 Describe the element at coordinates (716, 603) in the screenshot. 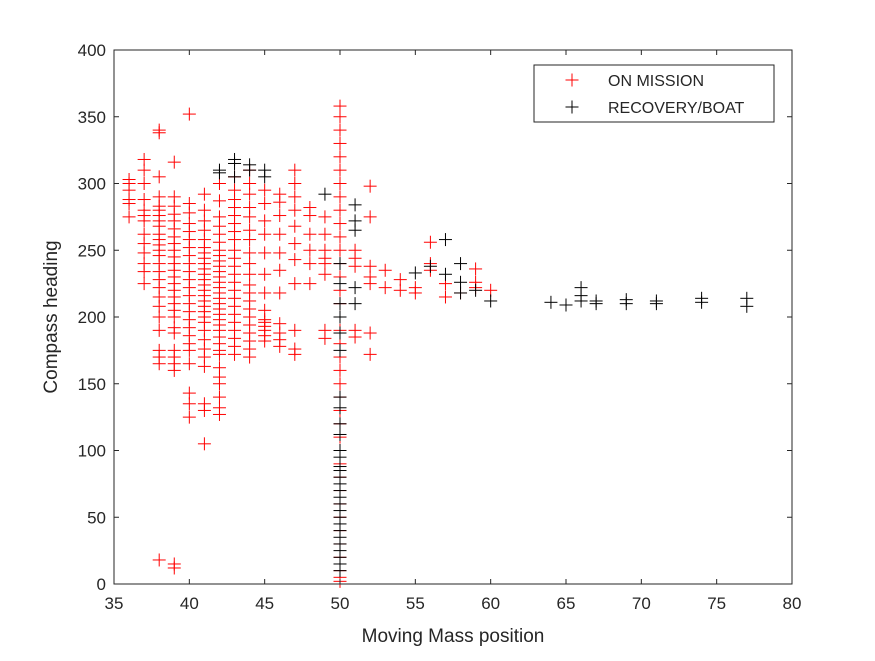

I see `x-tick-label: 75` at that location.